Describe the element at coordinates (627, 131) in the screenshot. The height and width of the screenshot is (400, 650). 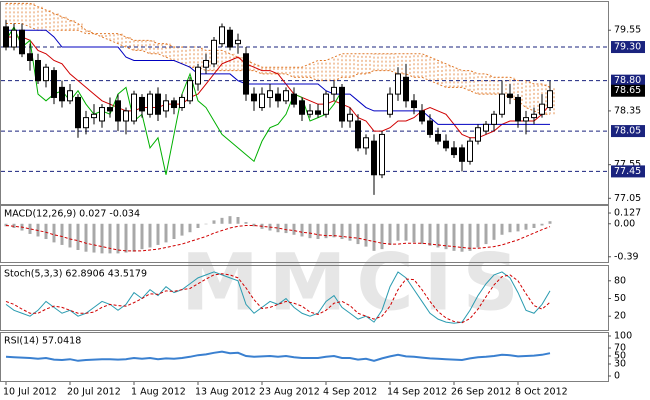
I see `level-label: 78.05` at that location.